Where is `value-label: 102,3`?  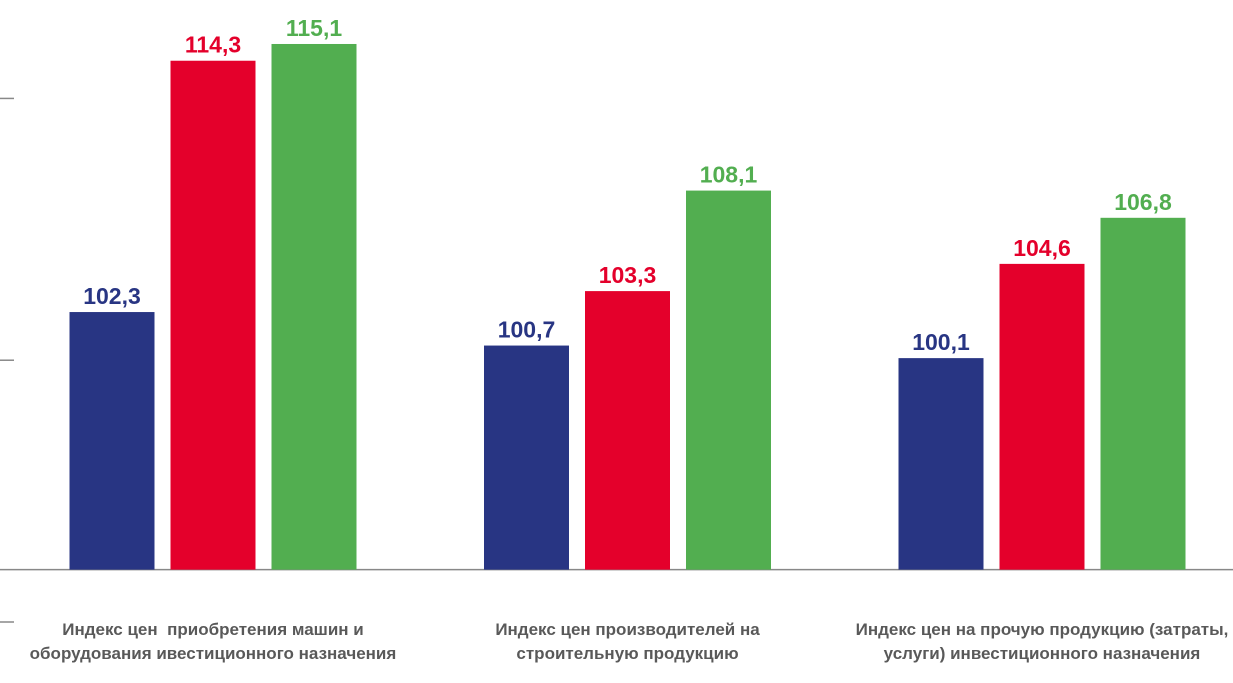
value-label: 102,3 is located at coordinates (112, 296).